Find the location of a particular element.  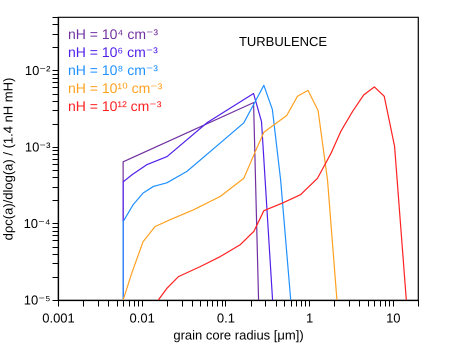

y-tick-label: 10⁻² is located at coordinates (38, 70).